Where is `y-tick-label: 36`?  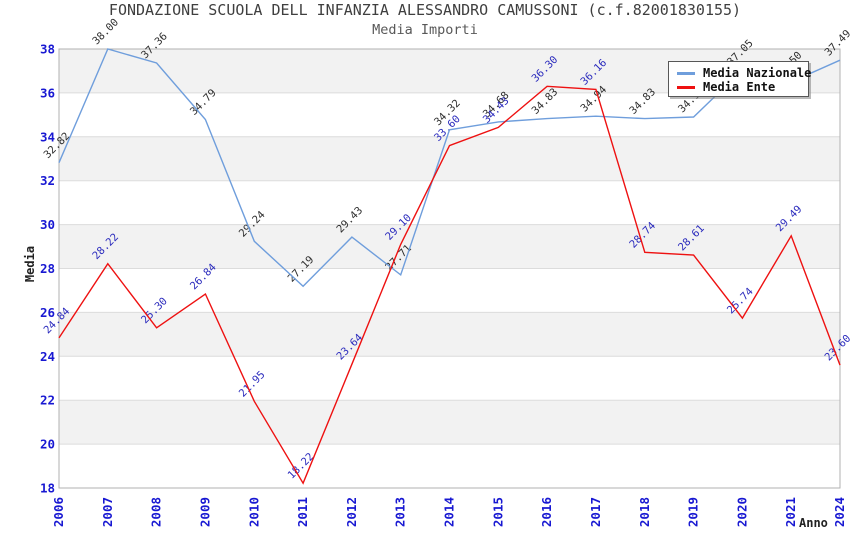 y-tick-label: 36 is located at coordinates (47, 92).